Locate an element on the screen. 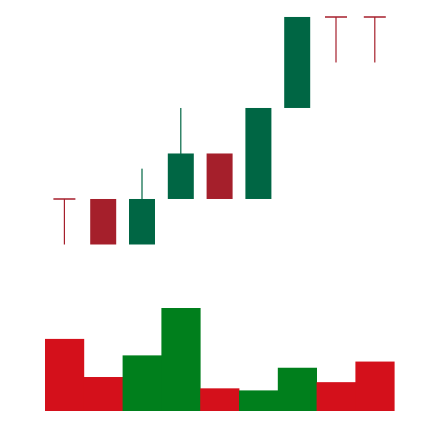  candle-5-body is located at coordinates (219, 176).